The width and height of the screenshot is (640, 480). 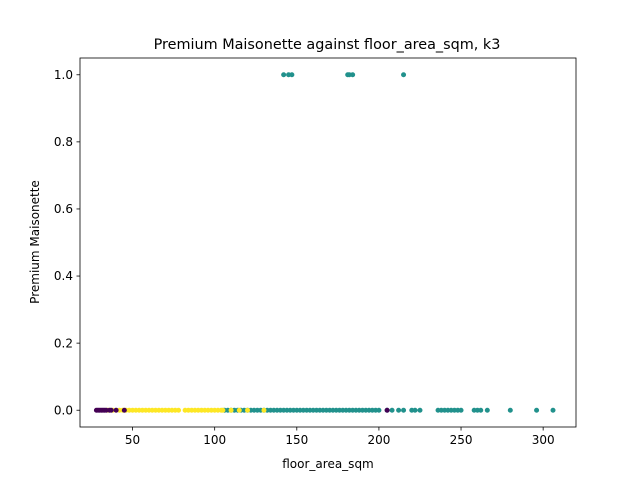 I want to click on x-axis-ticks: 50 100 150 200 250 300, so click(x=340, y=437).